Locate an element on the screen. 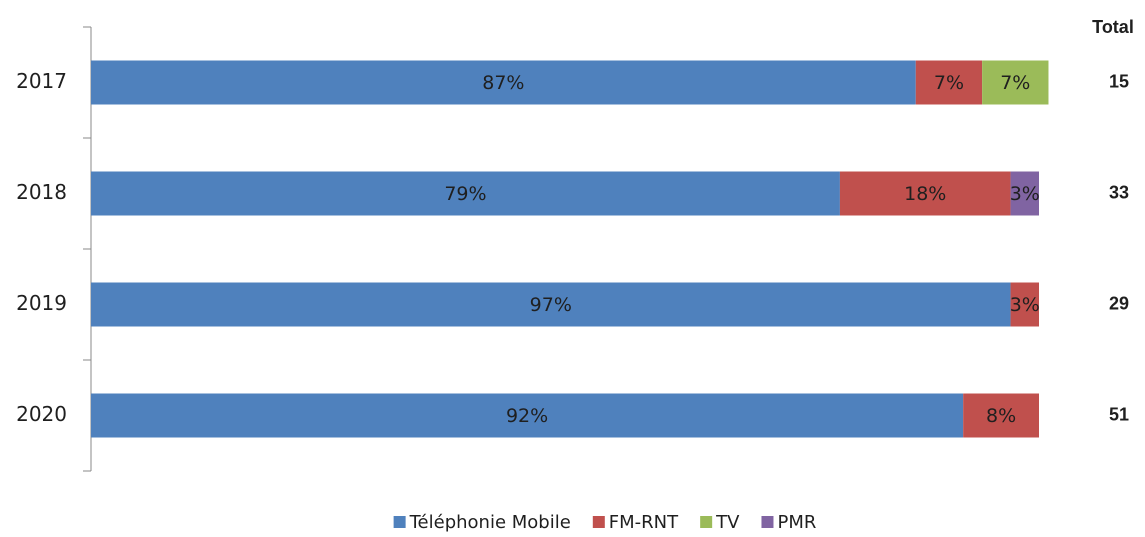  data-label: 87% is located at coordinates (503, 83).